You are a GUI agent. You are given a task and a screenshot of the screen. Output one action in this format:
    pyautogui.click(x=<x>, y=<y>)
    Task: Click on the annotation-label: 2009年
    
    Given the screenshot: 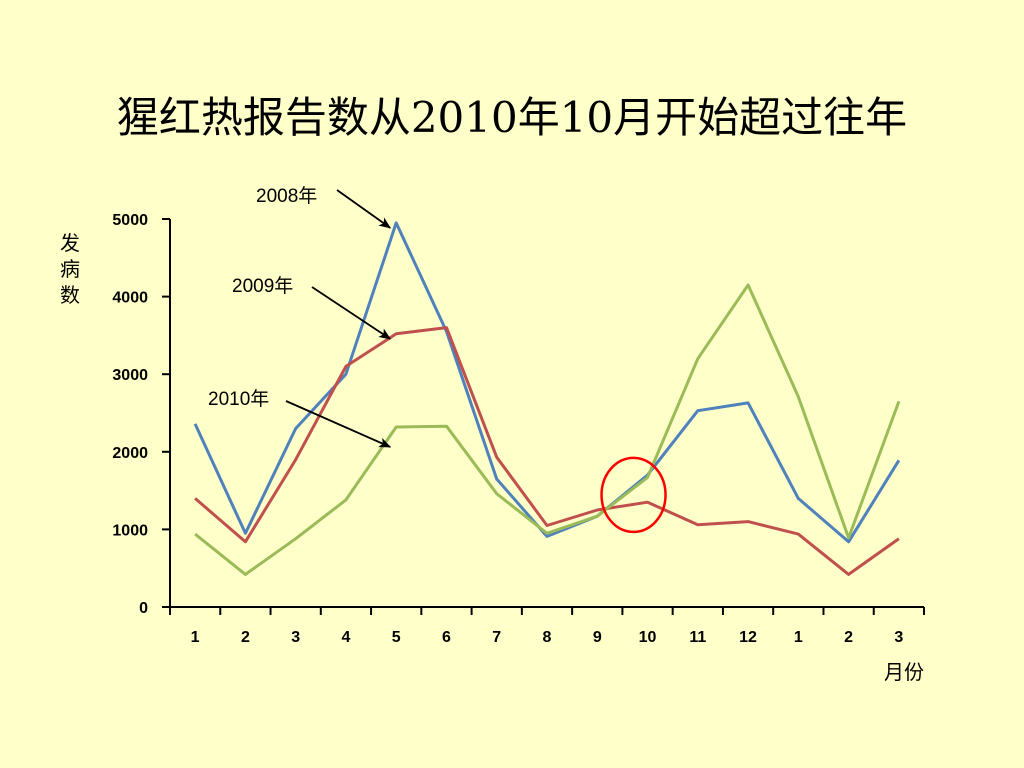 What is the action you would take?
    pyautogui.click(x=262, y=286)
    